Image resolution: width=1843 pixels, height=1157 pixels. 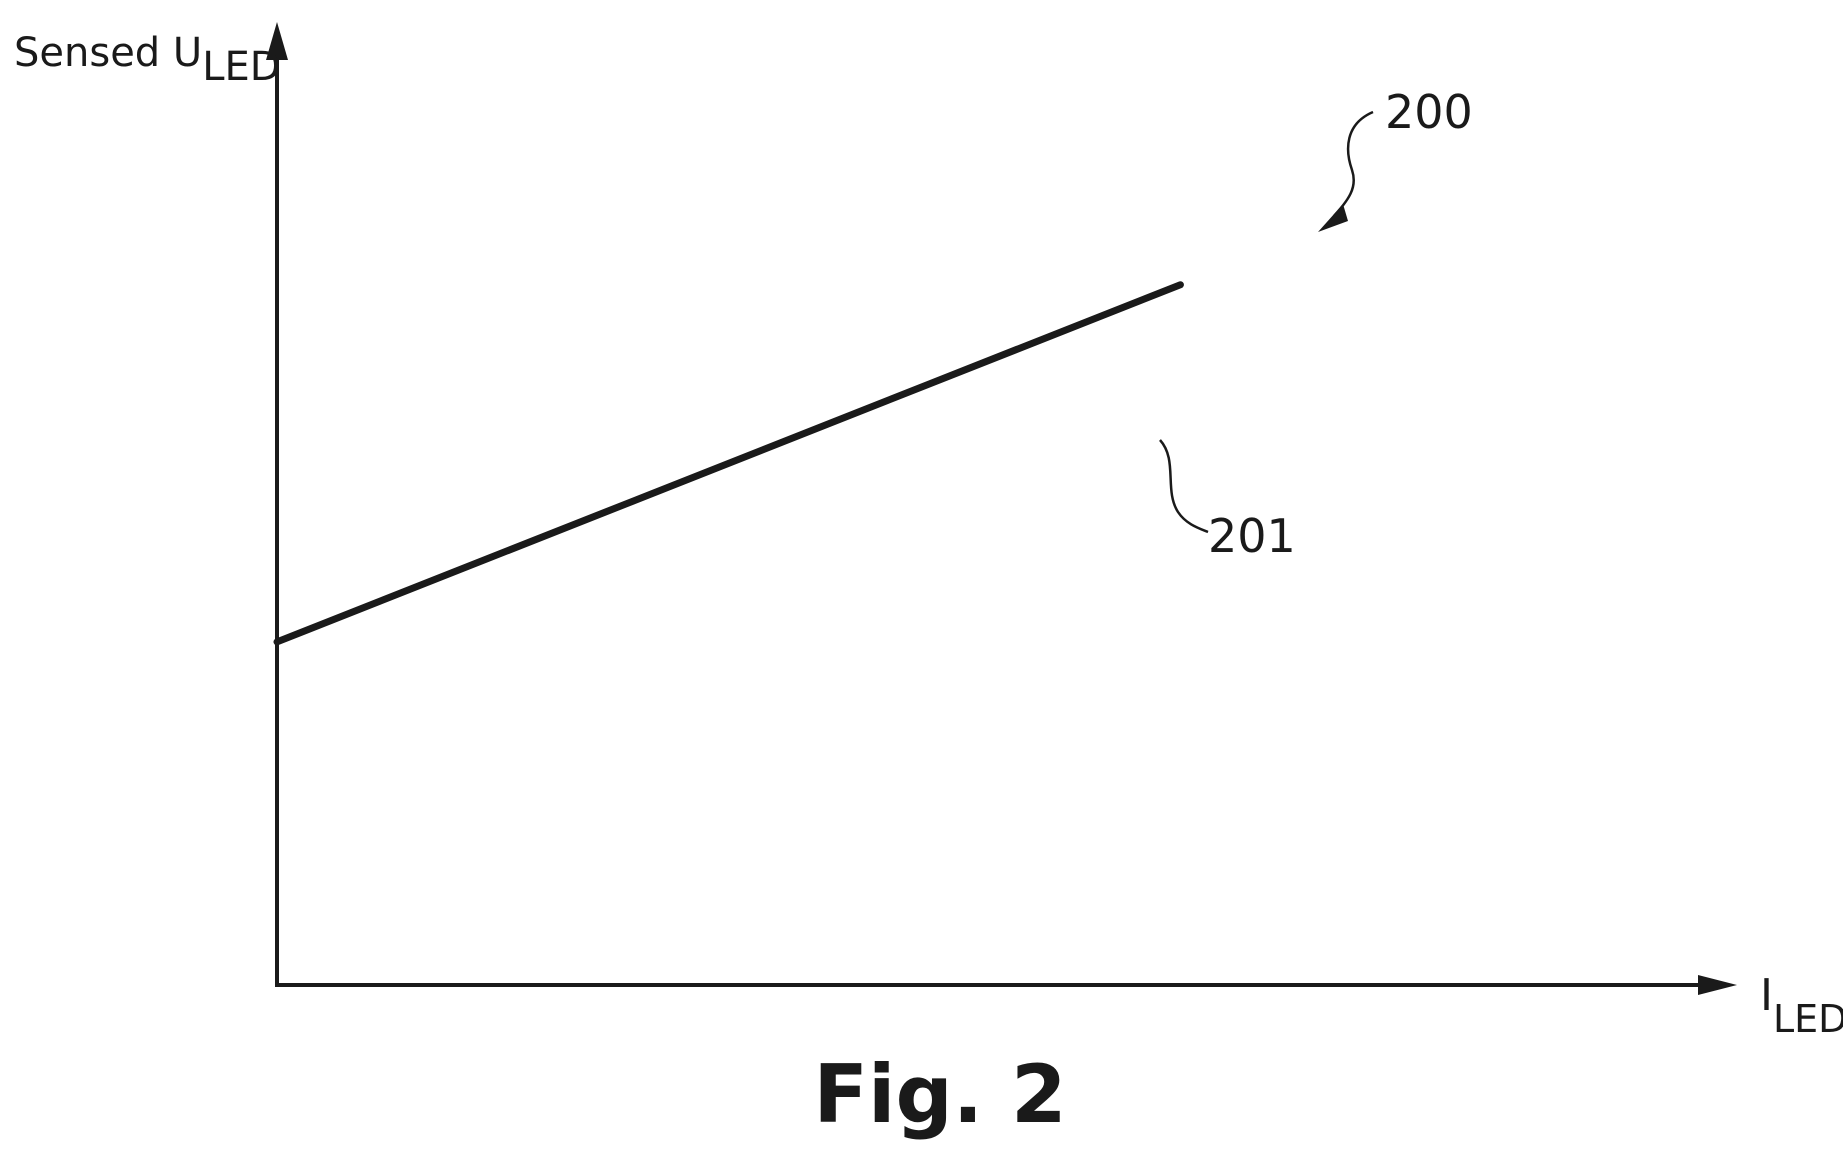 I want to click on x-axis-arrow, so click(x=1717, y=985).